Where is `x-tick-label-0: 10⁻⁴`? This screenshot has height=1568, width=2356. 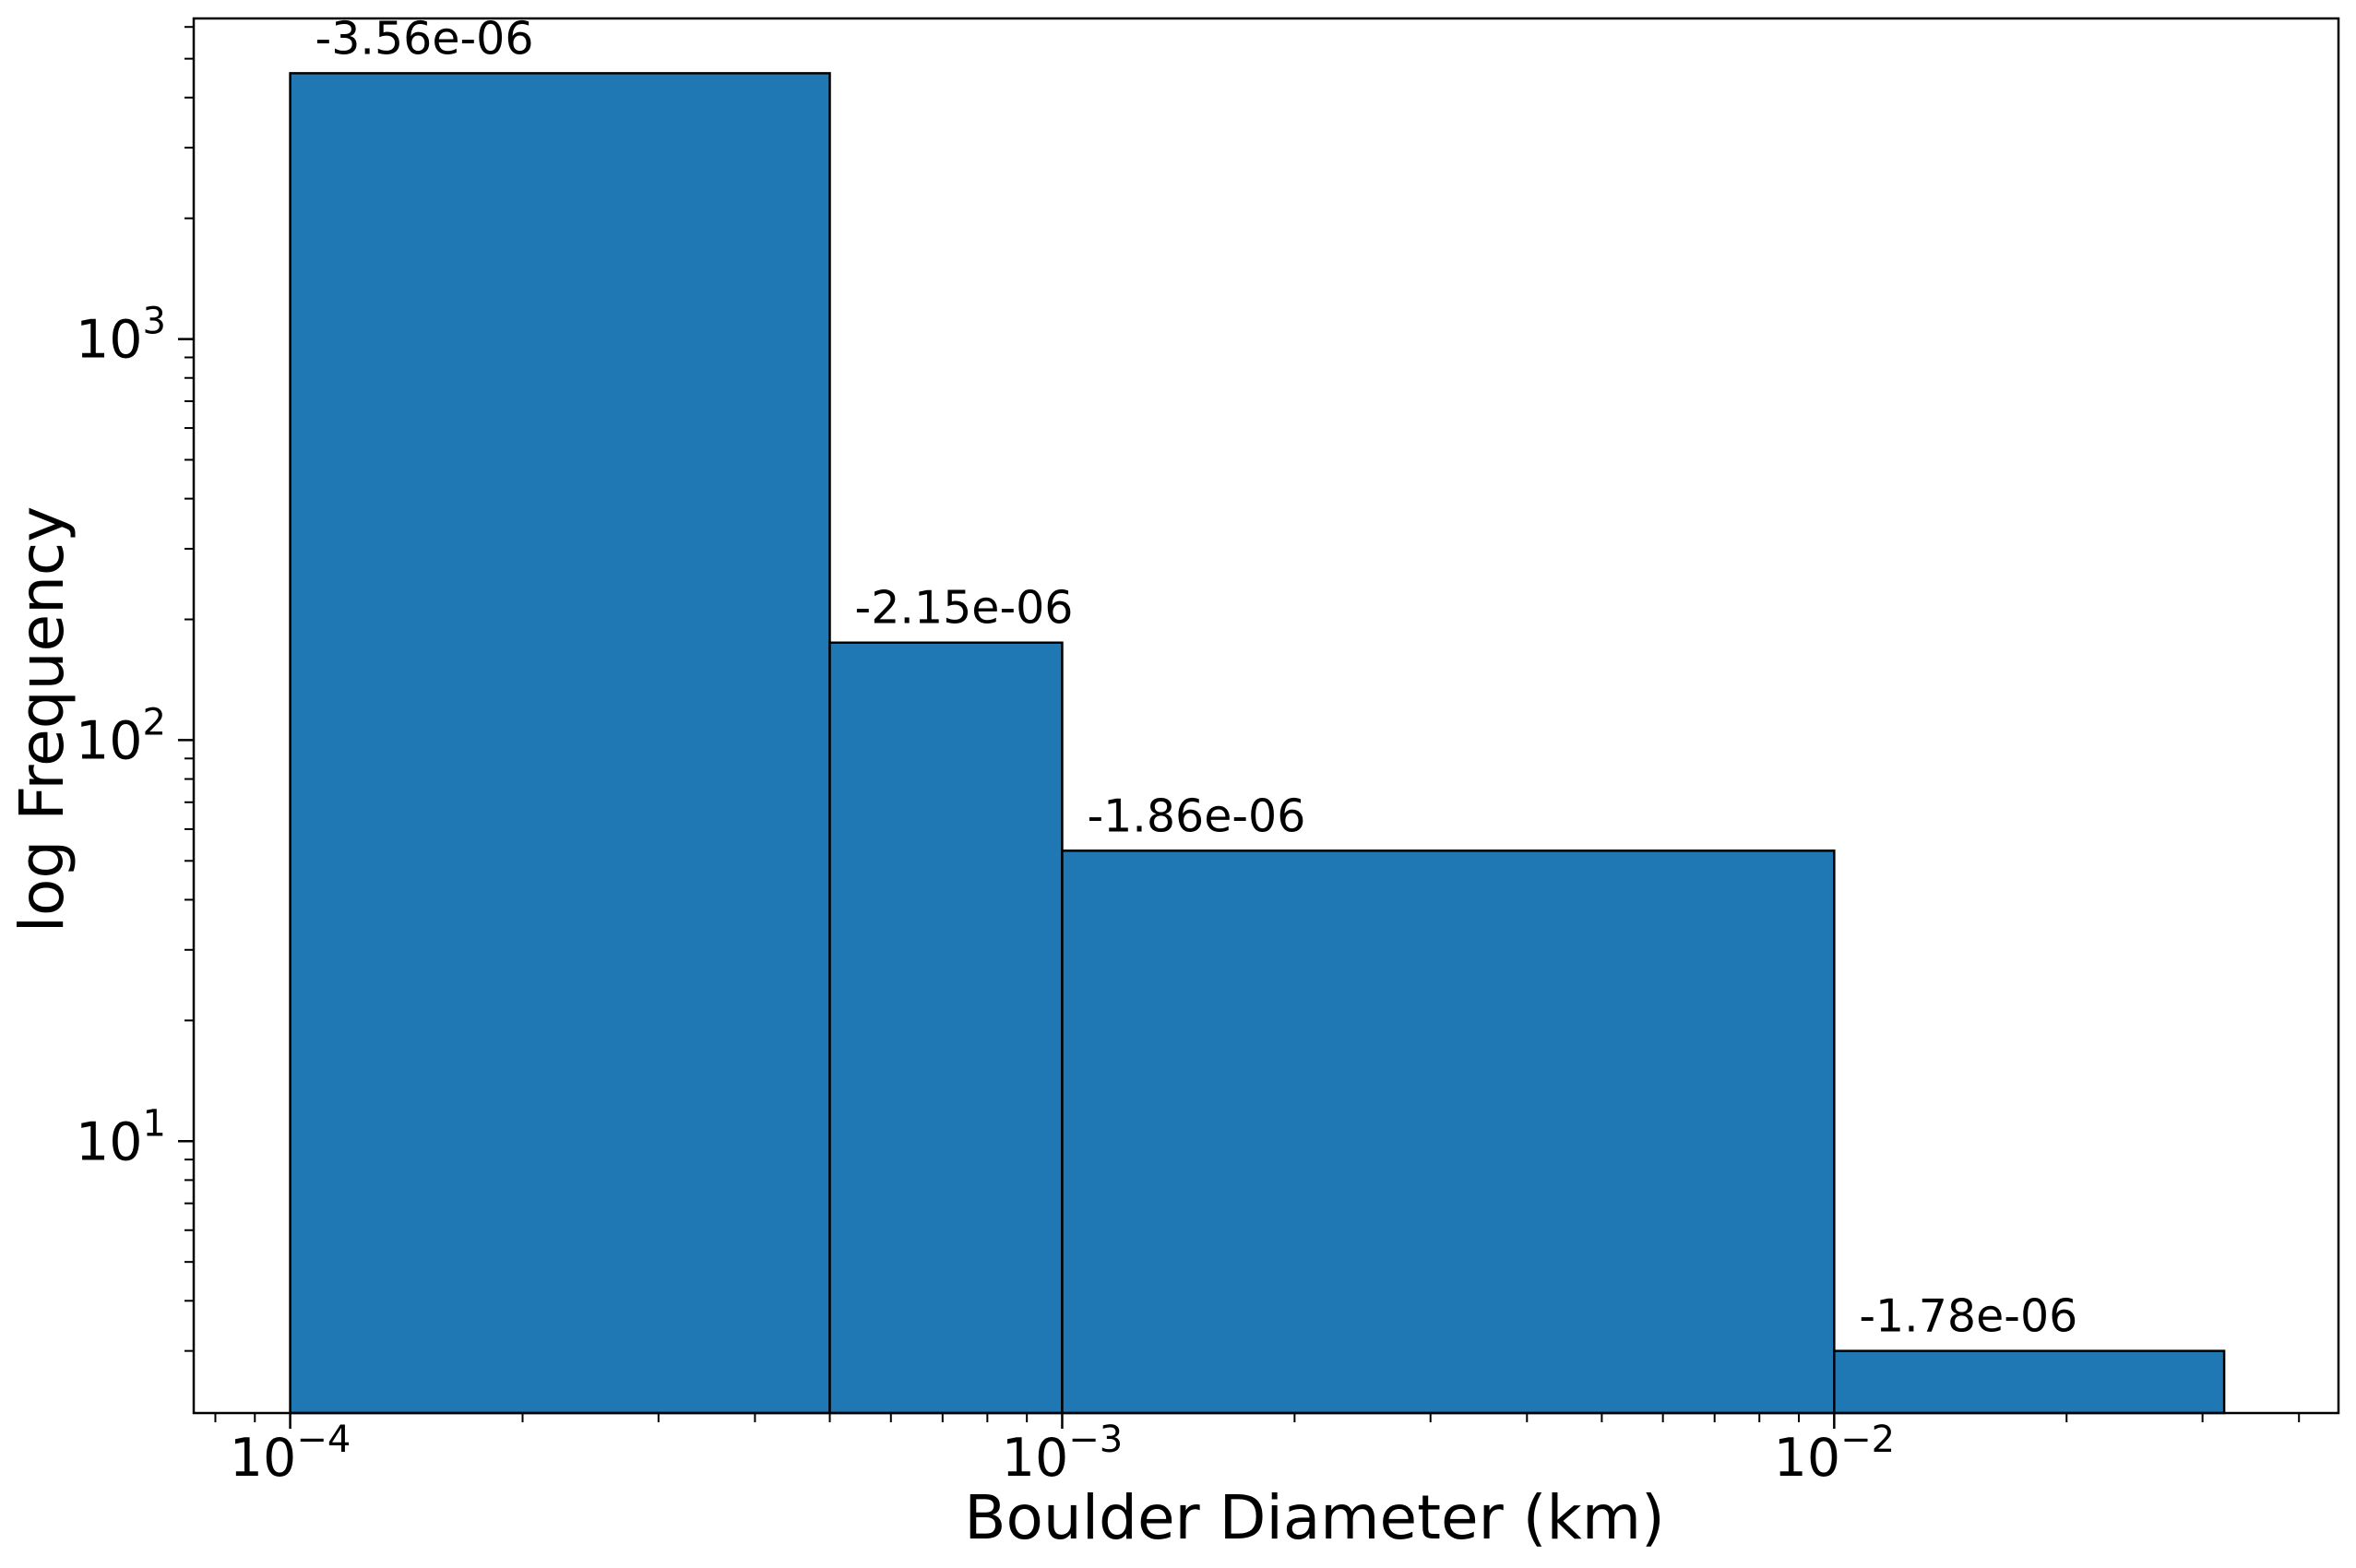
x-tick-label-0: 10⁻⁴ is located at coordinates (290, 1454).